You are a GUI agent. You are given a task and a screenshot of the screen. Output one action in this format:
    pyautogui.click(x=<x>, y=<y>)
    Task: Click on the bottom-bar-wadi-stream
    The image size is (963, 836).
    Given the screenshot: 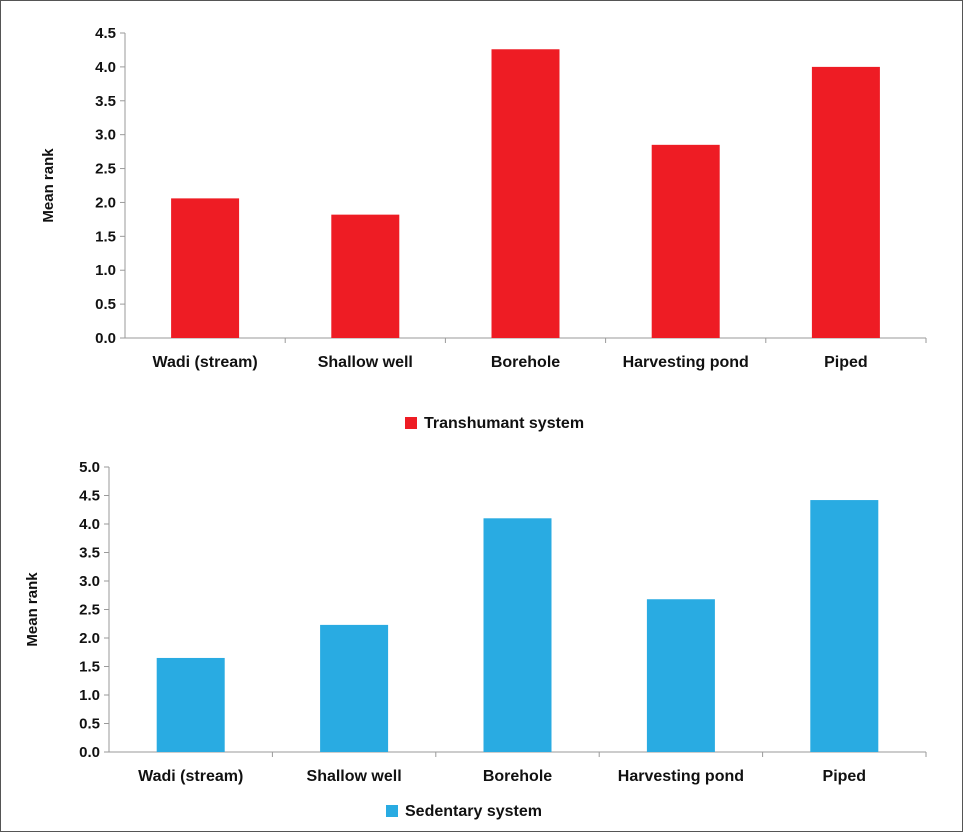 What is the action you would take?
    pyautogui.click(x=190, y=704)
    